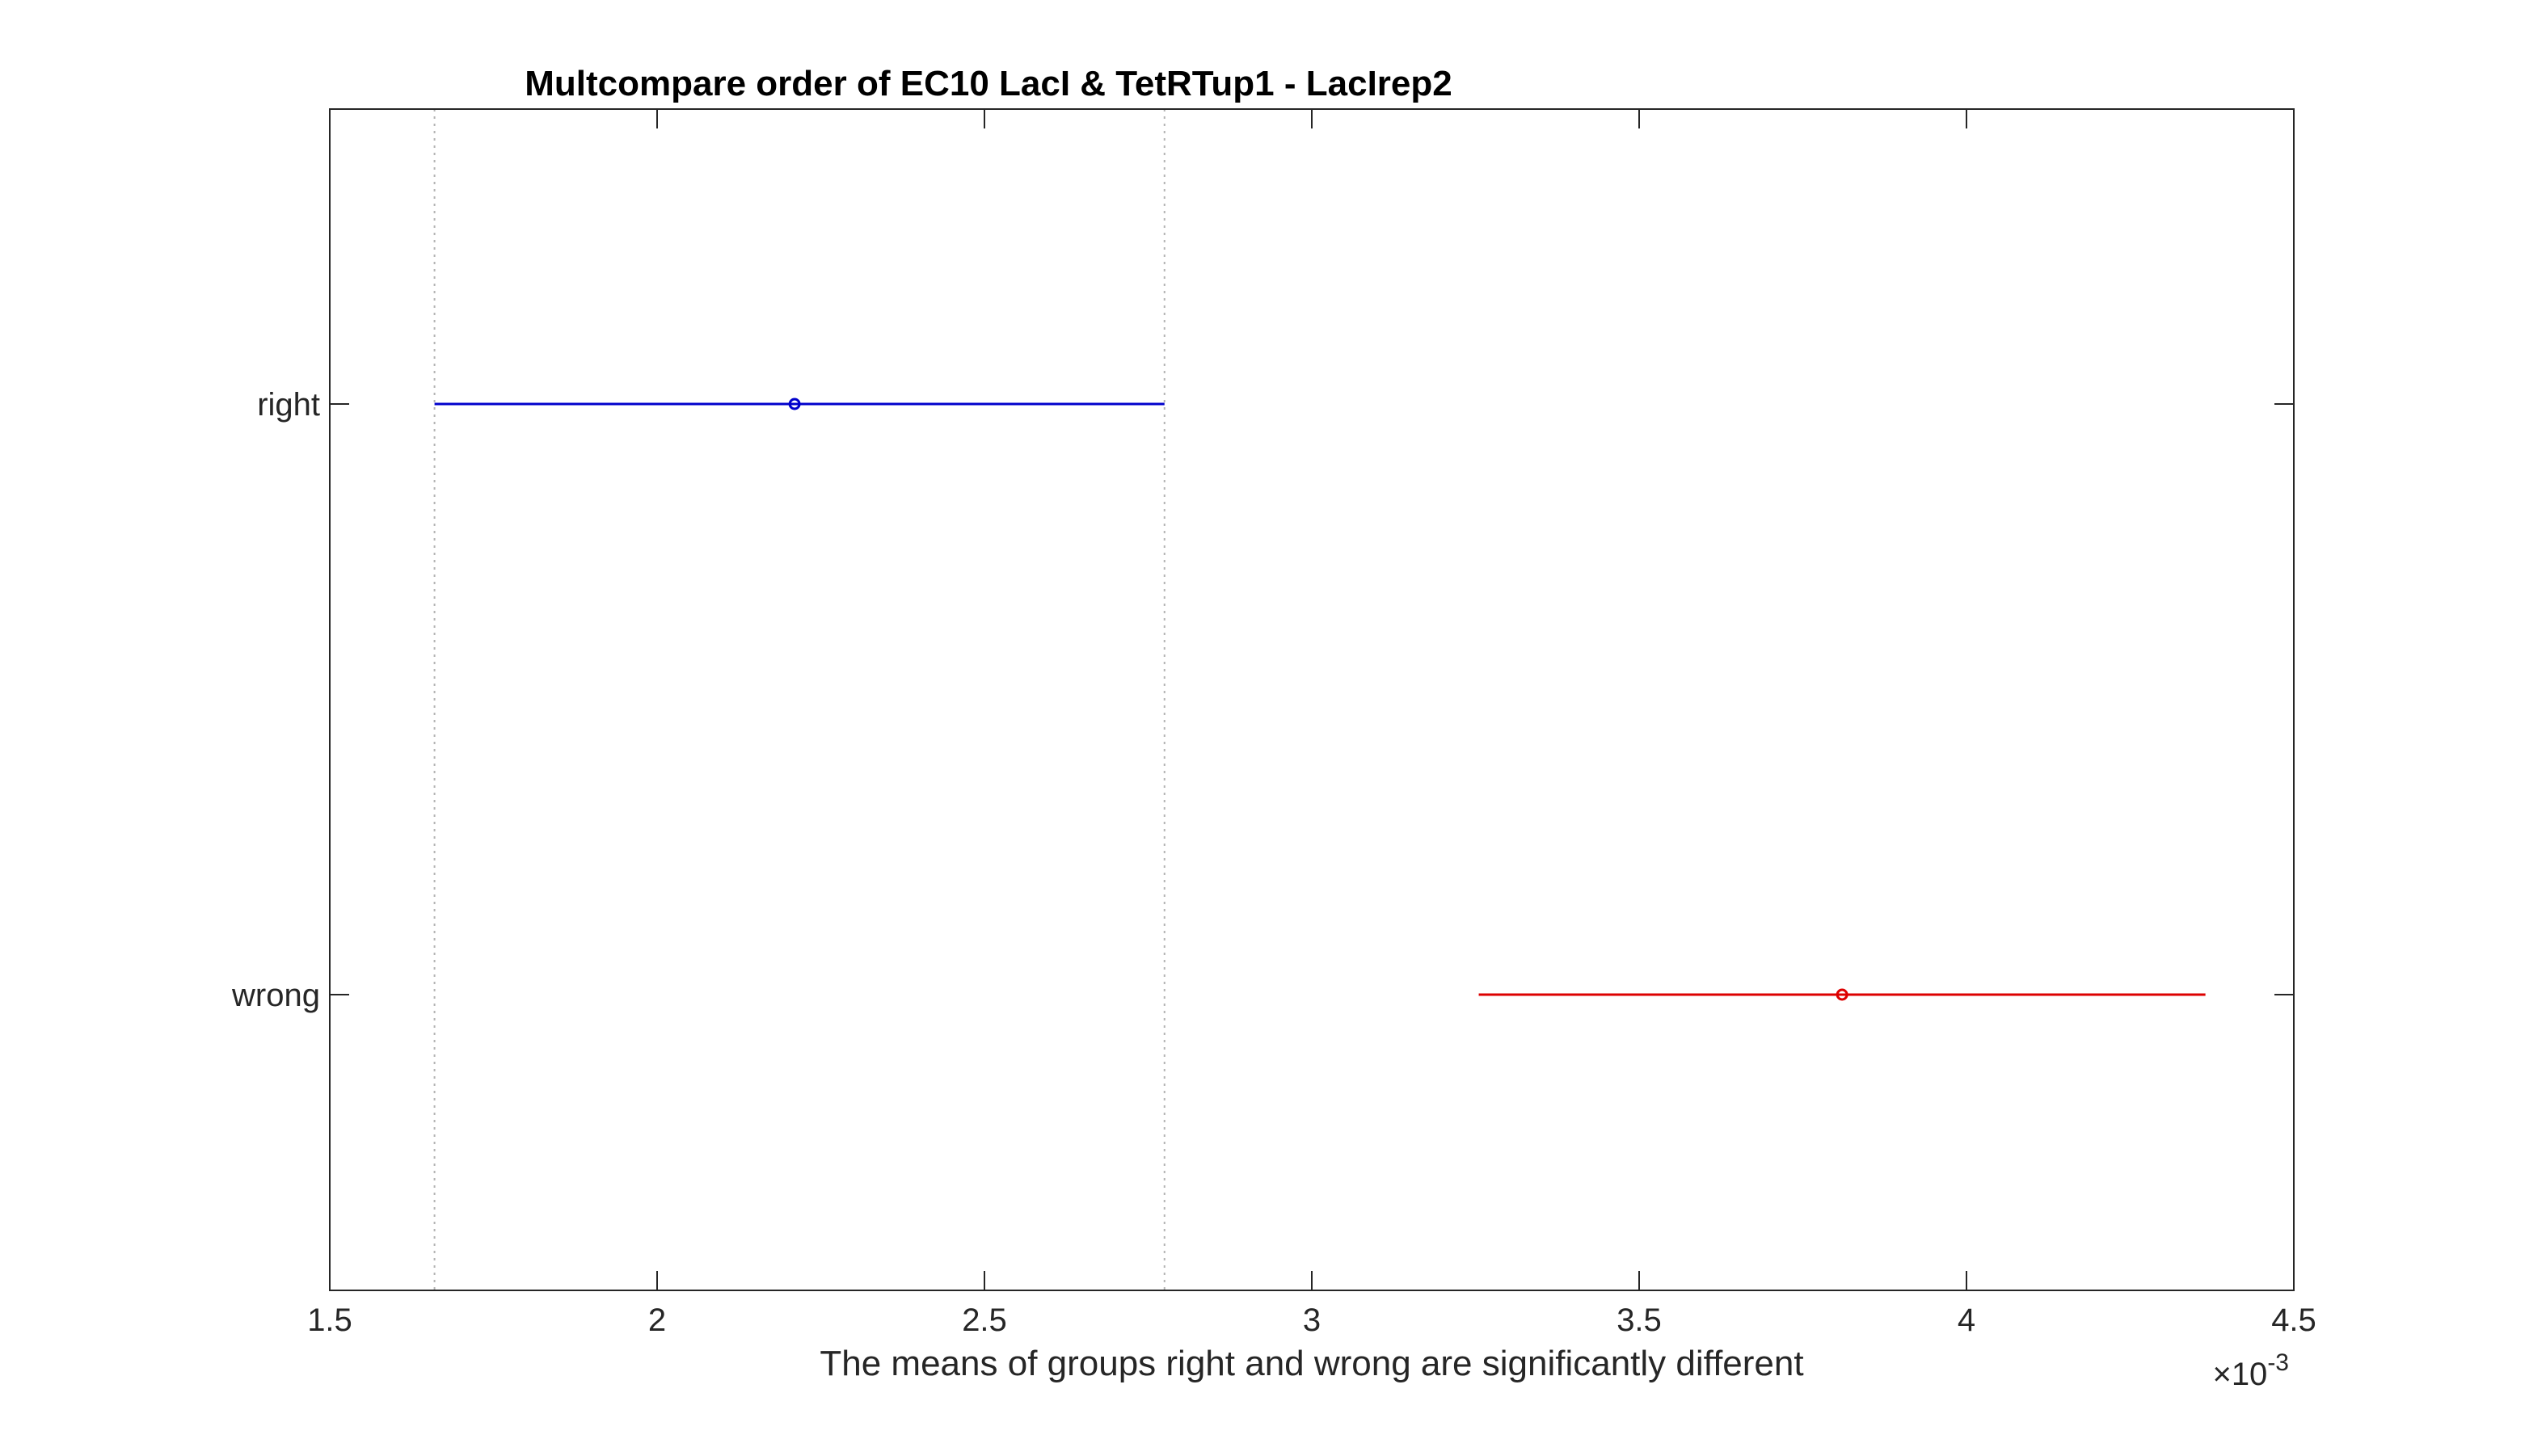 The image size is (2546, 1456). Describe the element at coordinates (657, 1320) in the screenshot. I see `x-tick-label-1: 2` at that location.